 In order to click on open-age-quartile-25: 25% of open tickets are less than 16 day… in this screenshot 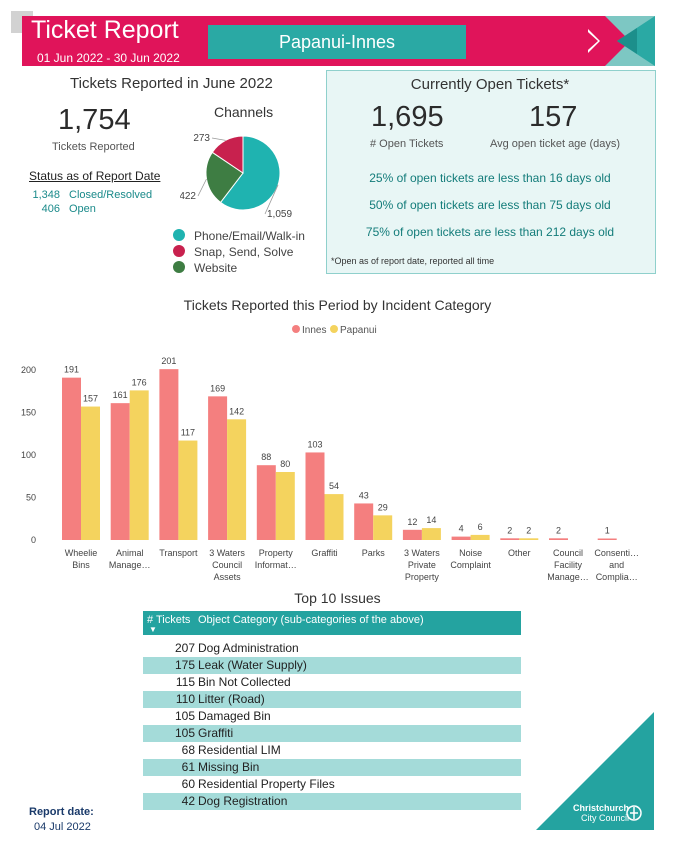, I will do `click(490, 178)`.